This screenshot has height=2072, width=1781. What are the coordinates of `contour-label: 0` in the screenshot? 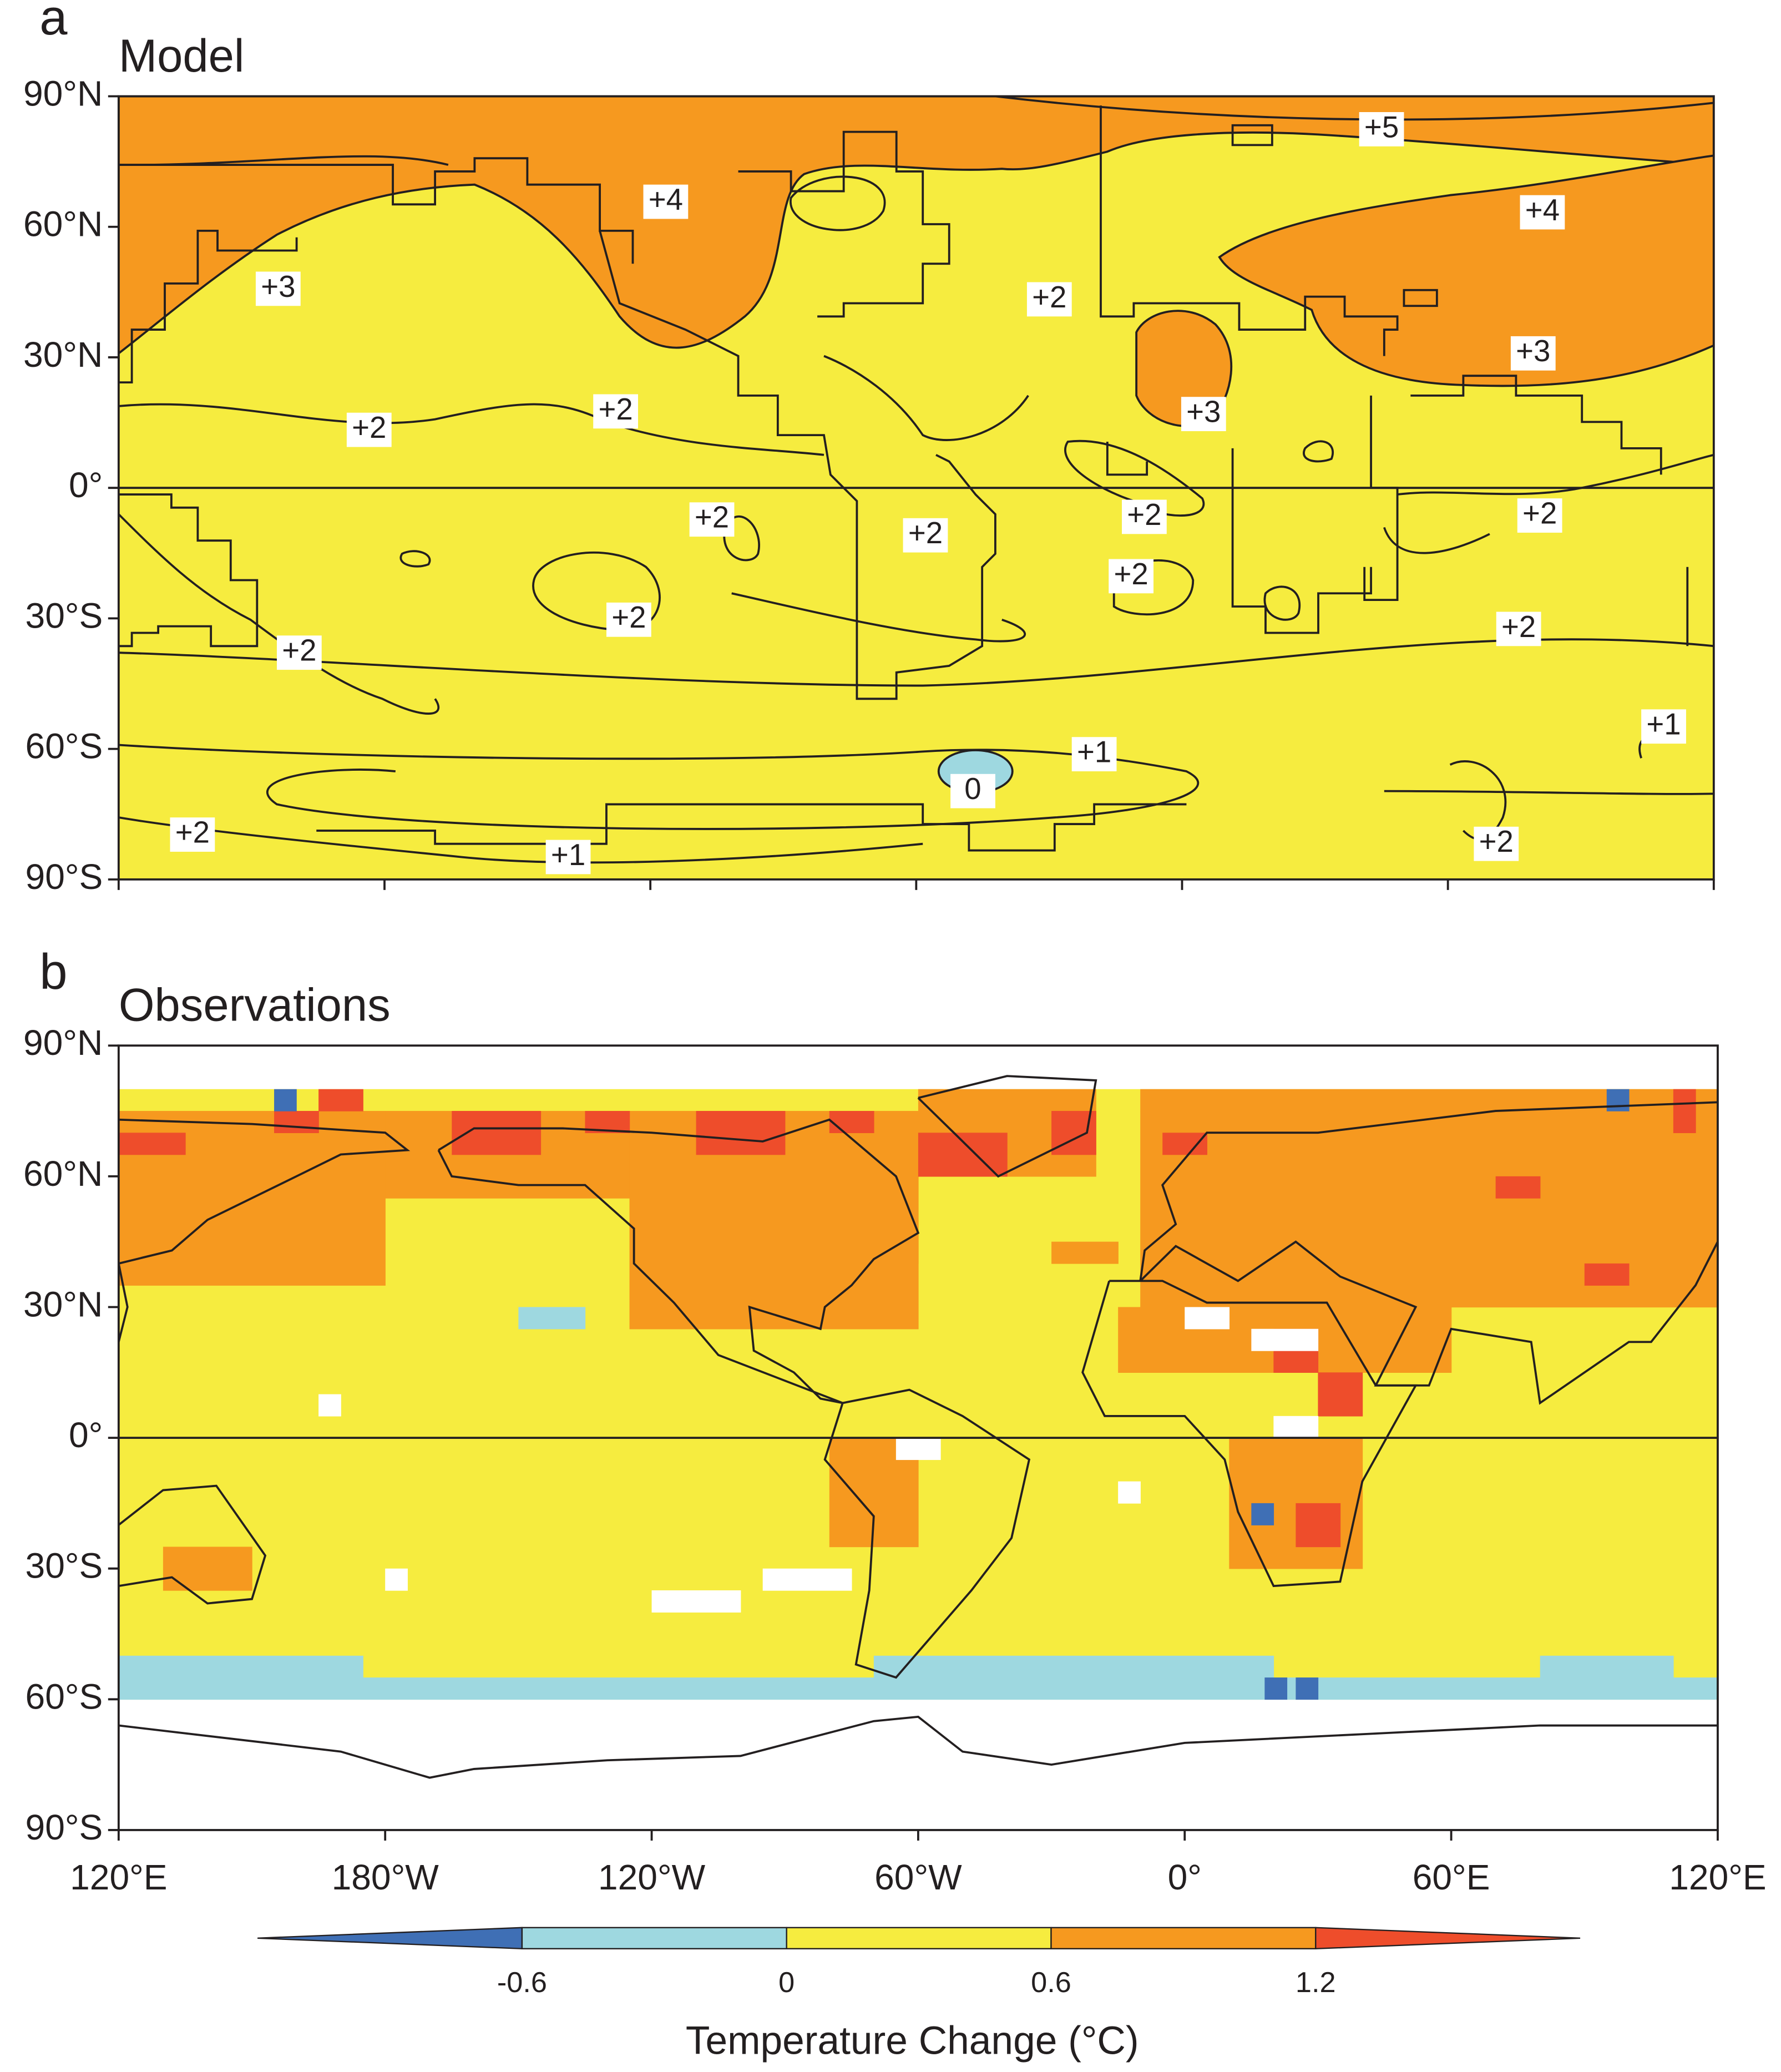 It's located at (972, 789).